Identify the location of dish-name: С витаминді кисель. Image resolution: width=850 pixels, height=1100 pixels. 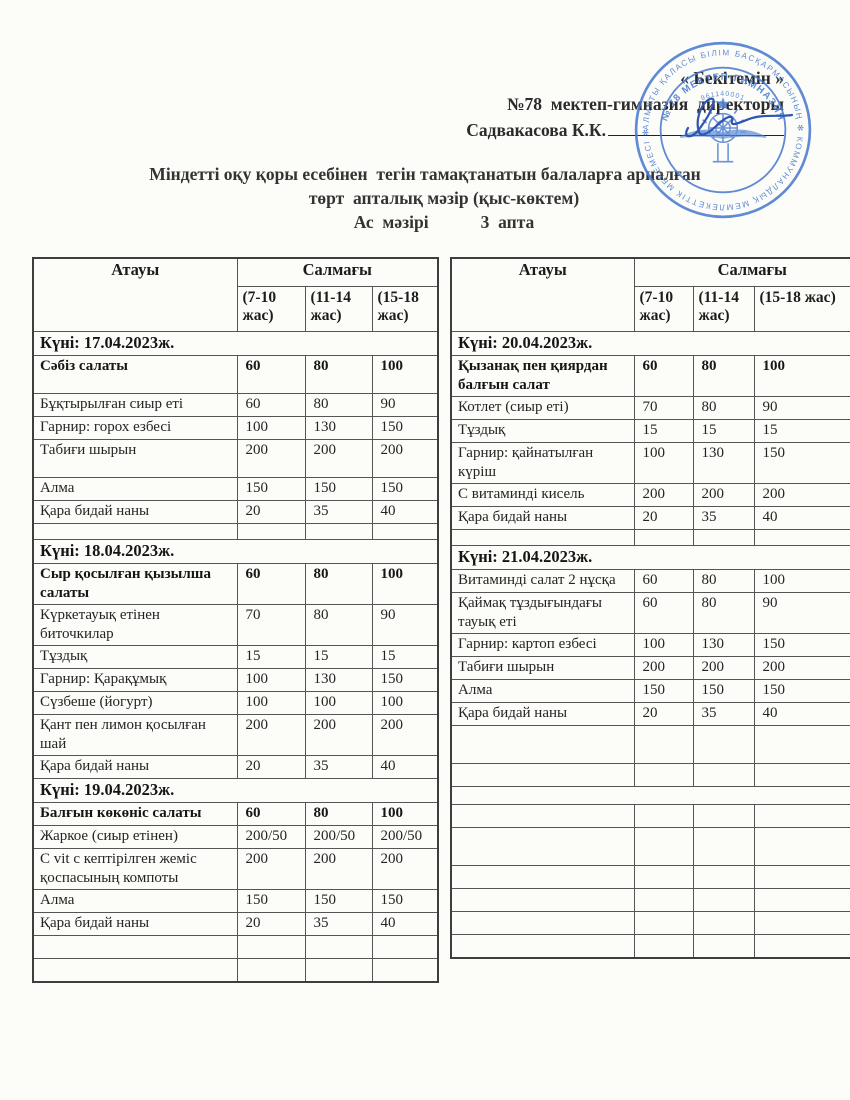
(542, 495).